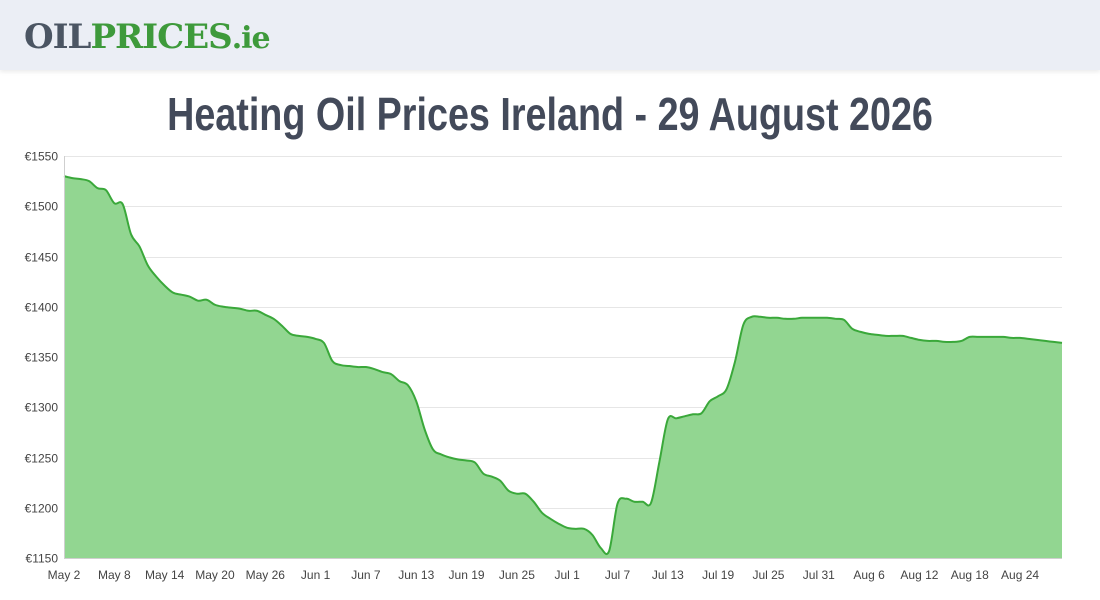  Describe the element at coordinates (215, 575) in the screenshot. I see `x-tick-label: May 20` at that location.